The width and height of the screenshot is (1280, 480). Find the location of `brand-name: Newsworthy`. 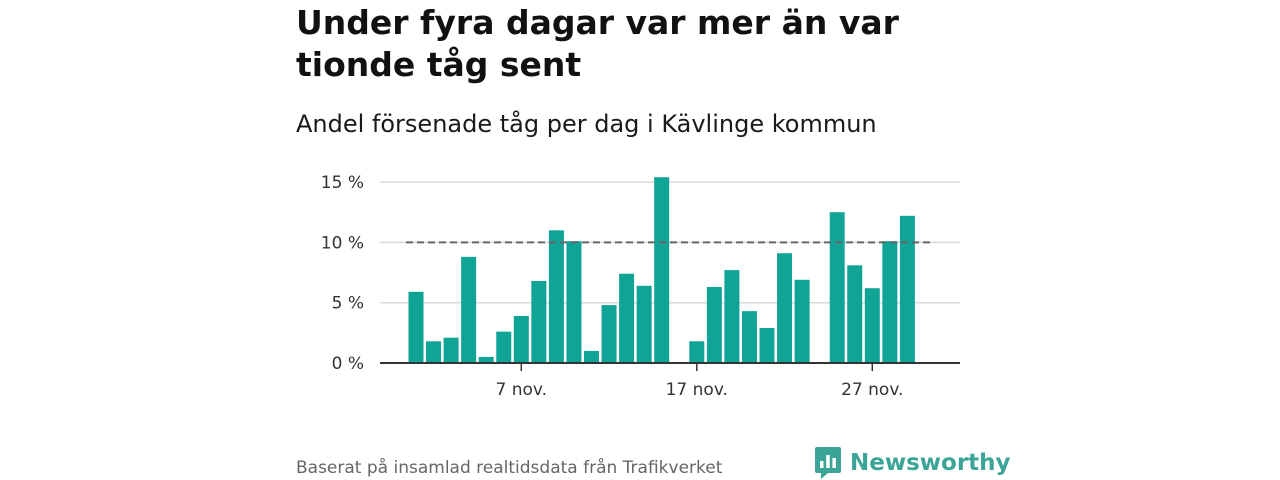

brand-name: Newsworthy is located at coordinates (930, 463).